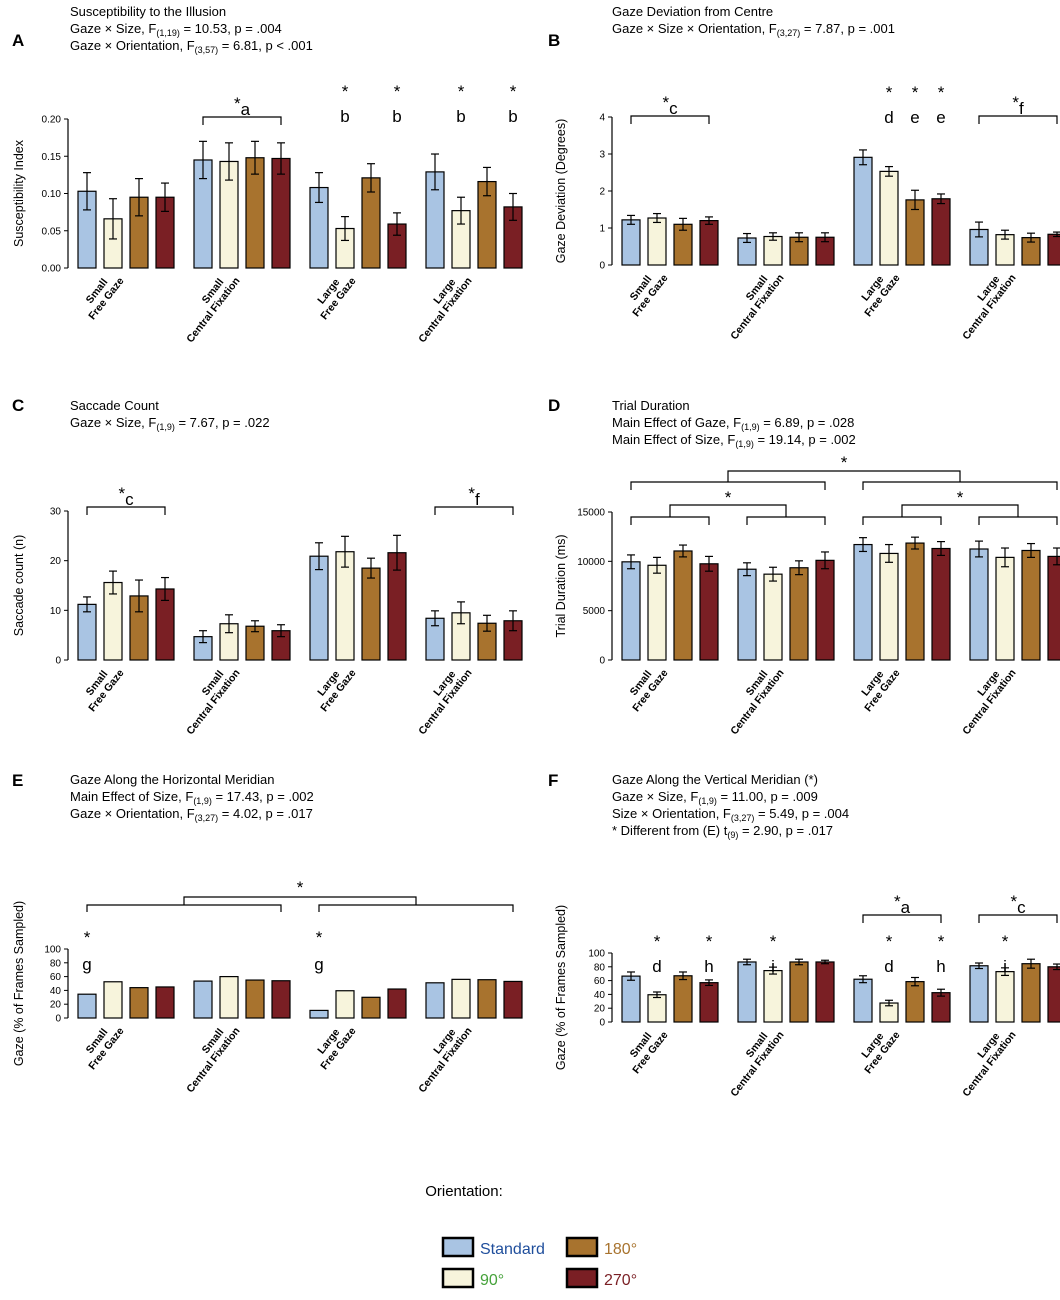 The height and width of the screenshot is (1300, 1060). Describe the element at coordinates (785, 830) in the screenshot. I see `title-segment: = 2.90, p = .017` at that location.